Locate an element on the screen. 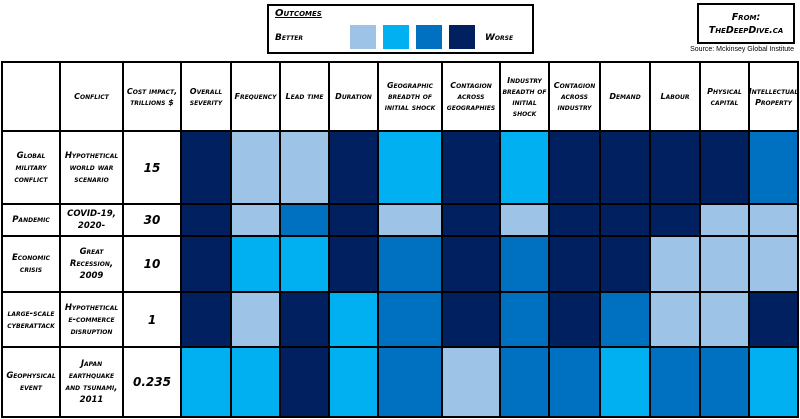  conflict-cell: COVID-19, 2020- is located at coordinates (91, 220).